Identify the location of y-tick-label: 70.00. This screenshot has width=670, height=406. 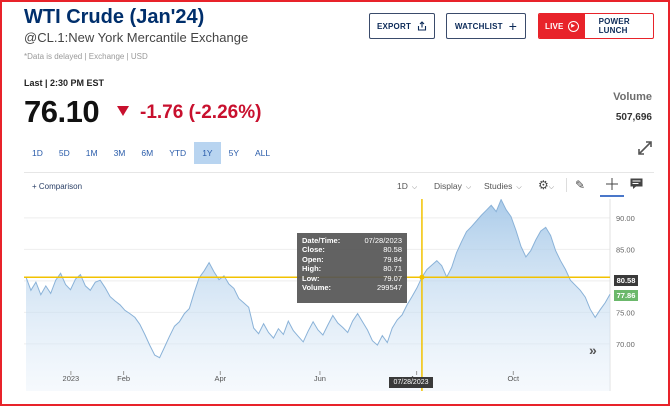
(625, 344).